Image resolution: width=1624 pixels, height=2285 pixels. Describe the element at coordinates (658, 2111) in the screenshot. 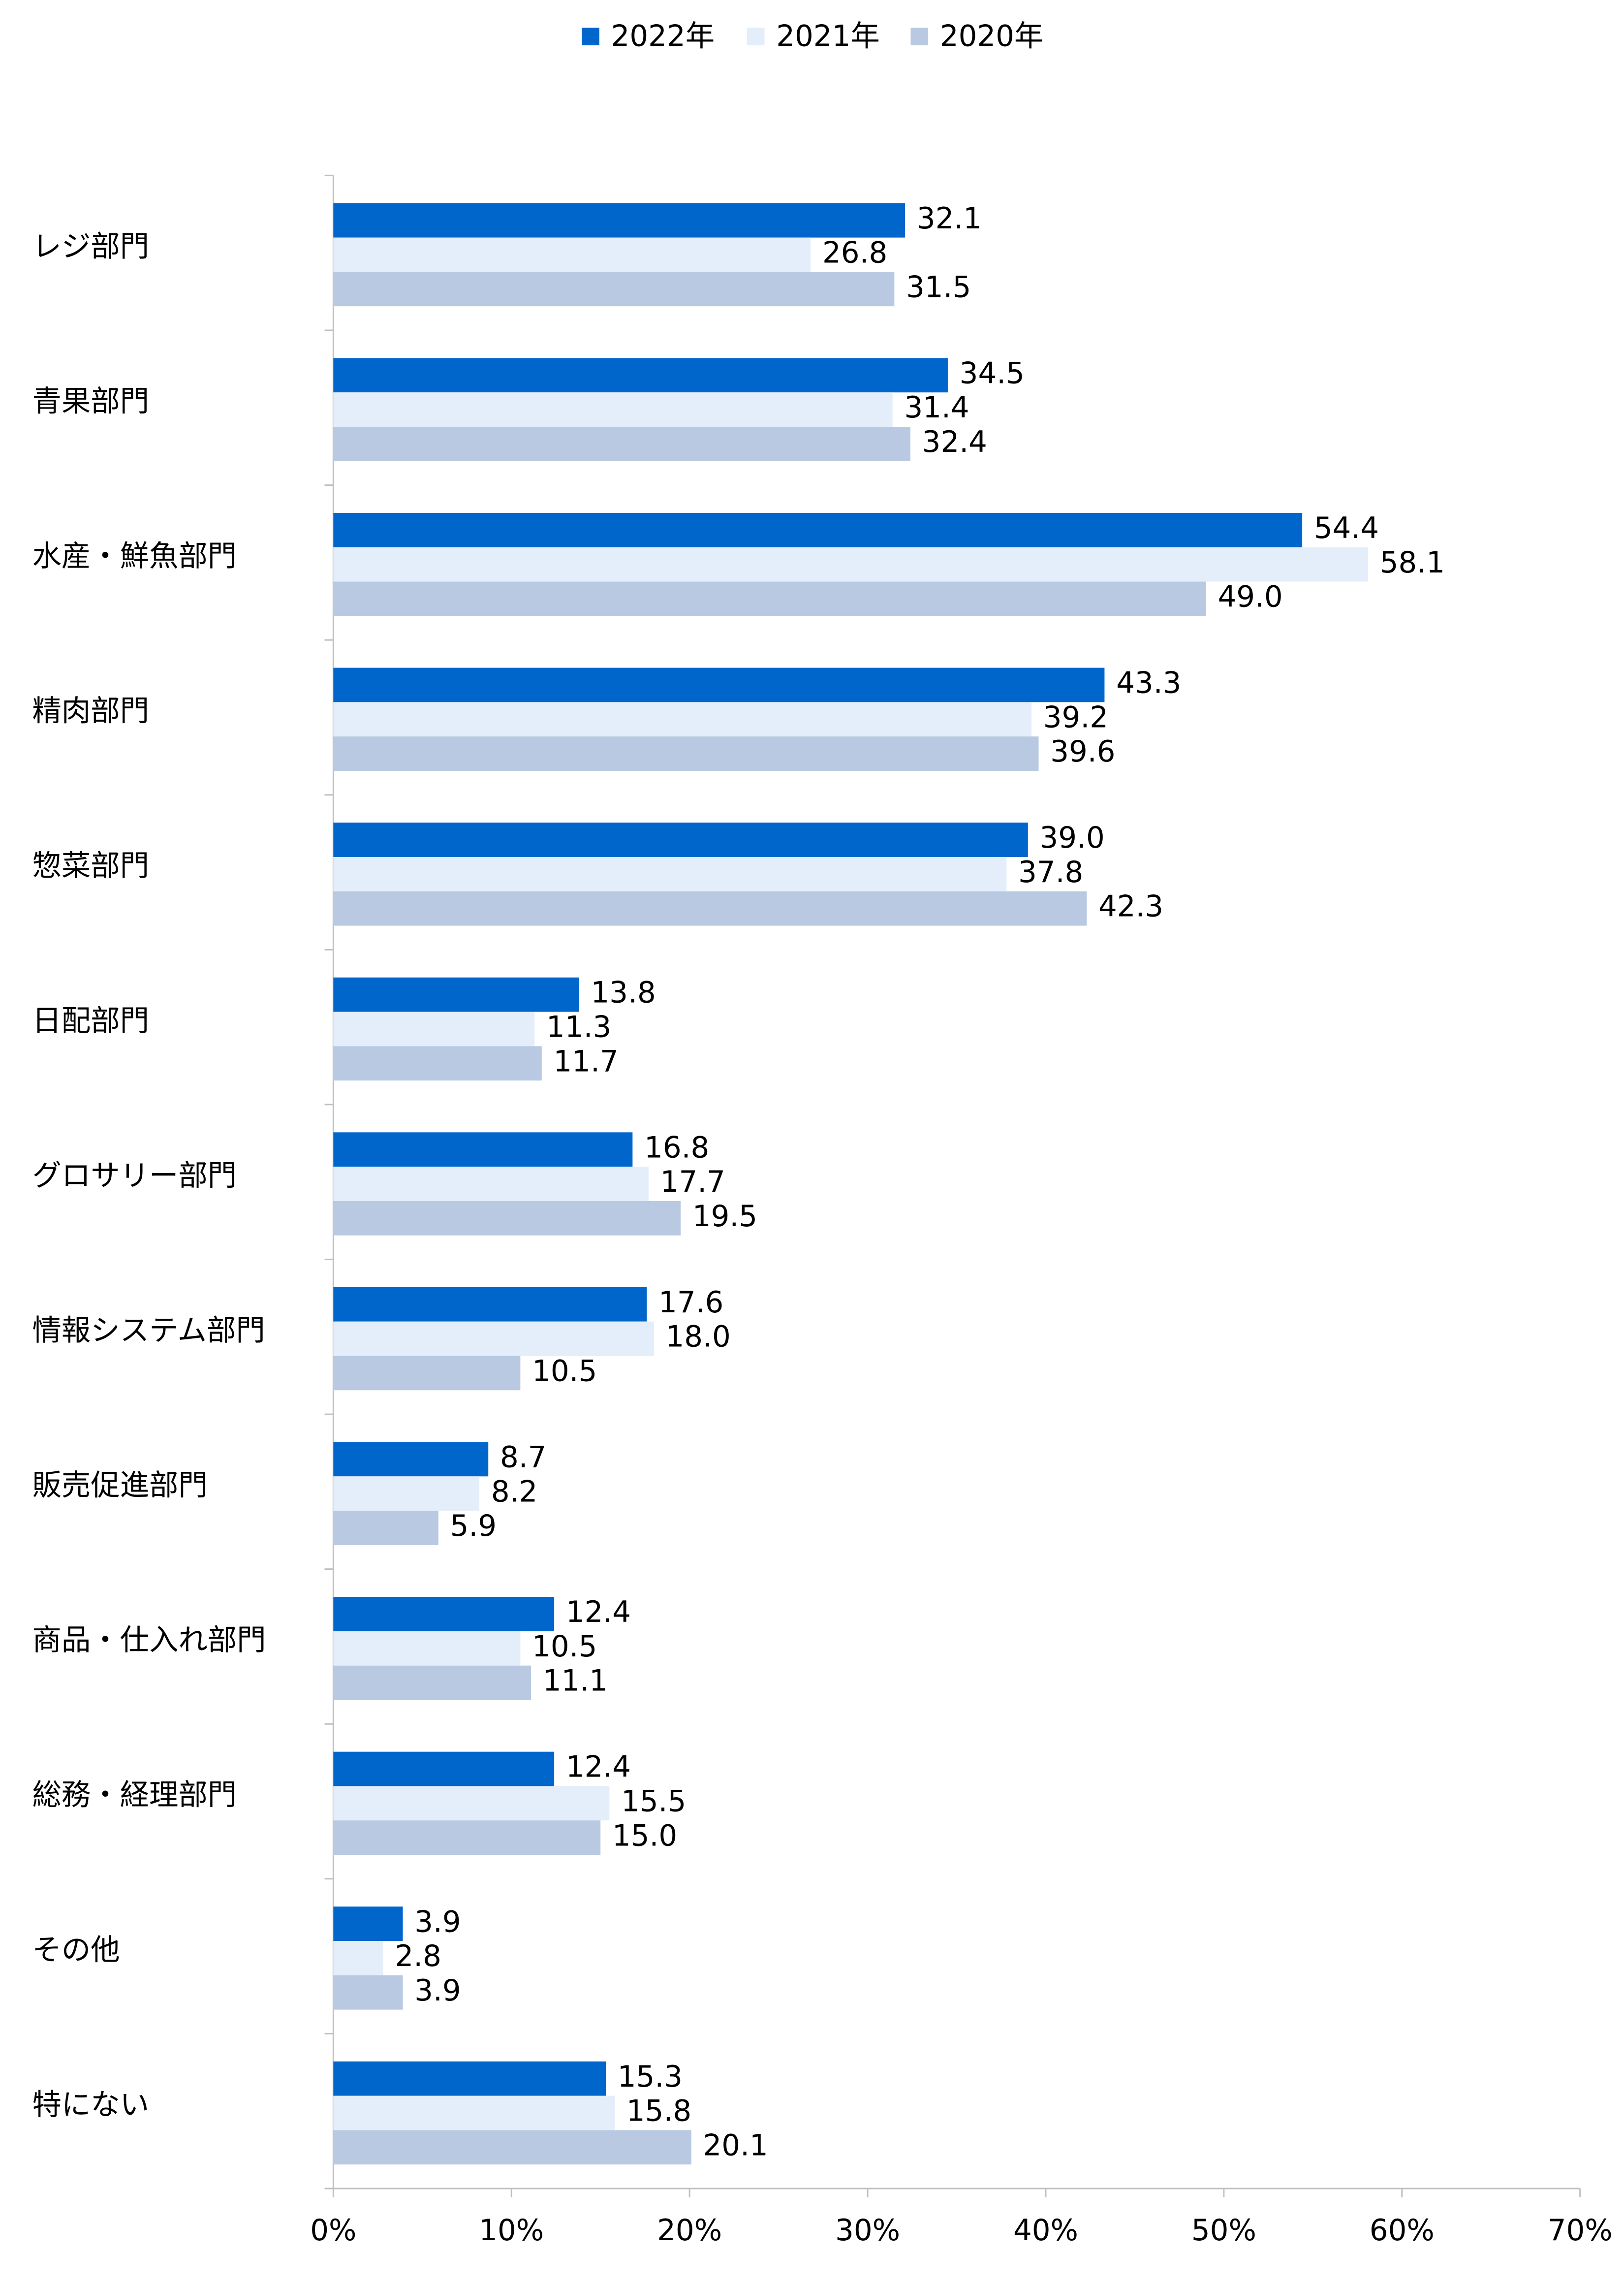

I see `value-label: 15.8` at that location.